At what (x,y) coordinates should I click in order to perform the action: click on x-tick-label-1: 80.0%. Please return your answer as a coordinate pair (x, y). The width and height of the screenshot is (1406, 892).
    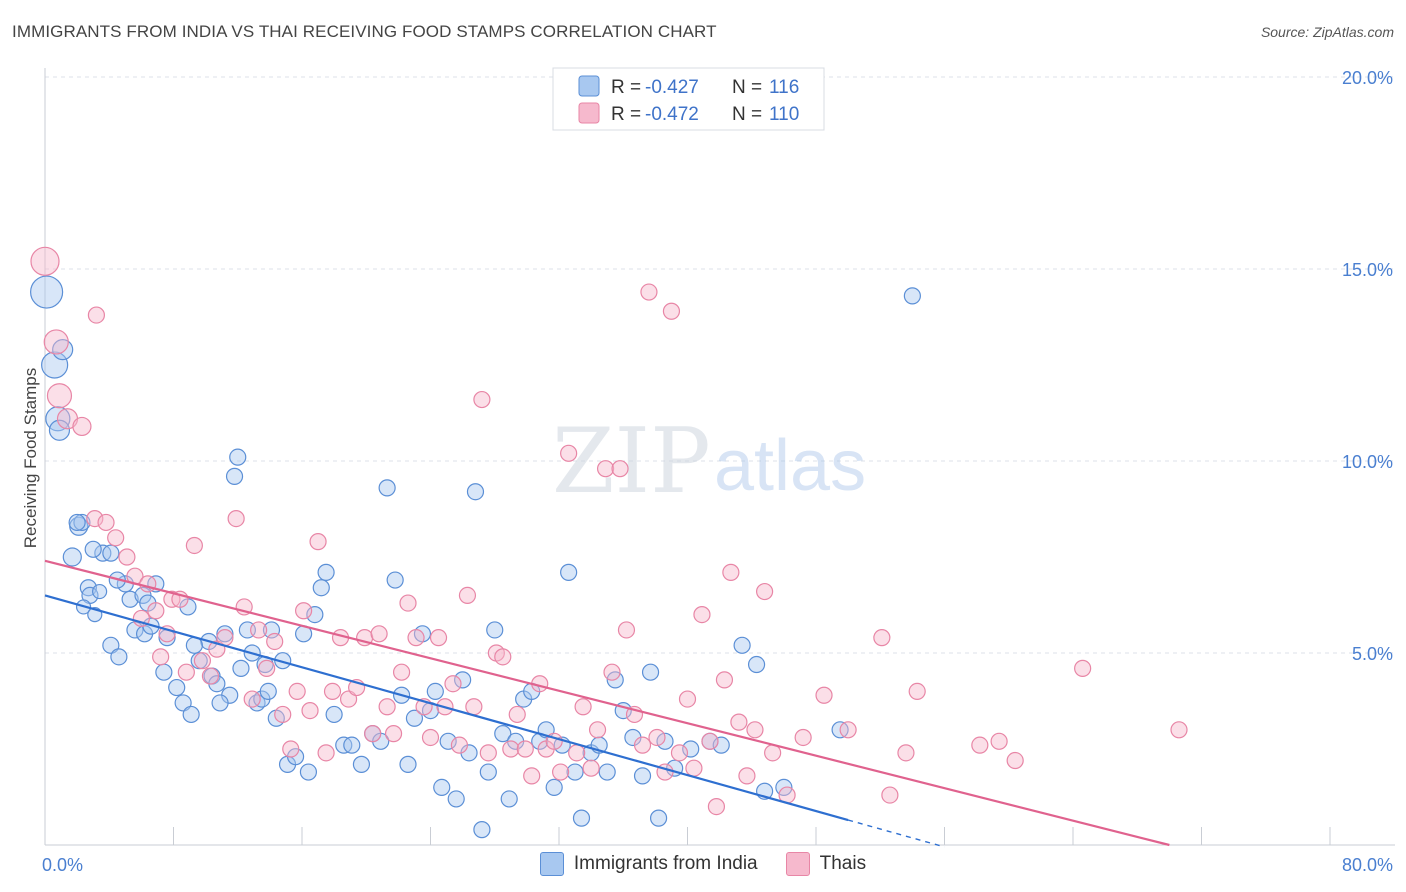
    Looking at the image, I should click on (1367, 865).